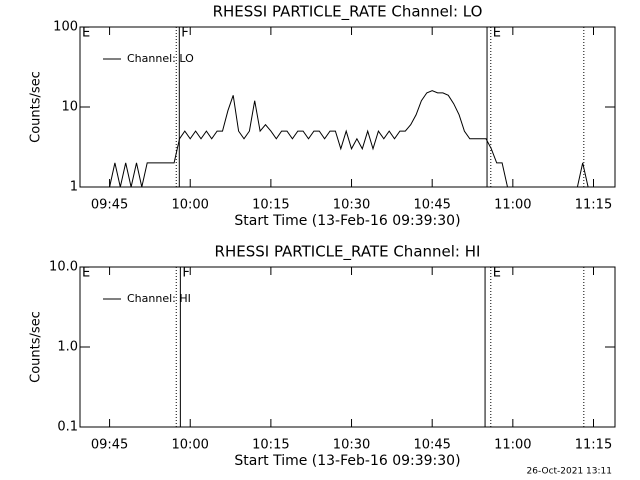 This screenshot has width=640, height=480. I want to click on y-tick-label: 1.0, so click(67, 347).